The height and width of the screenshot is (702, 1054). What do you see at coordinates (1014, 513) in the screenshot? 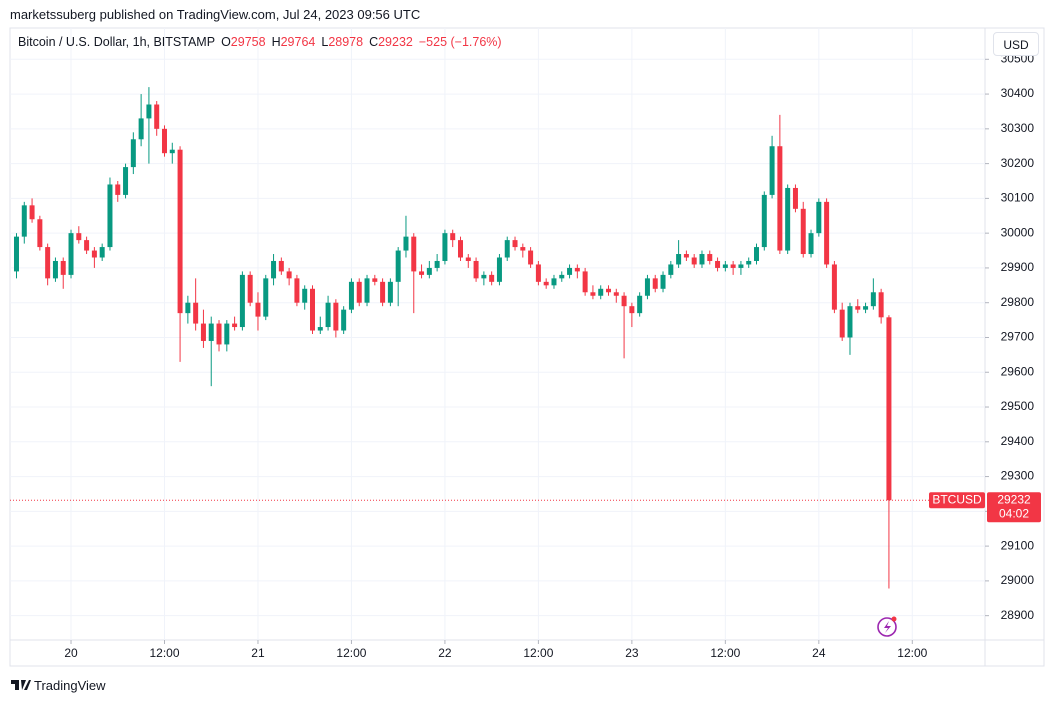
I see `countdown: 04:02` at bounding box center [1014, 513].